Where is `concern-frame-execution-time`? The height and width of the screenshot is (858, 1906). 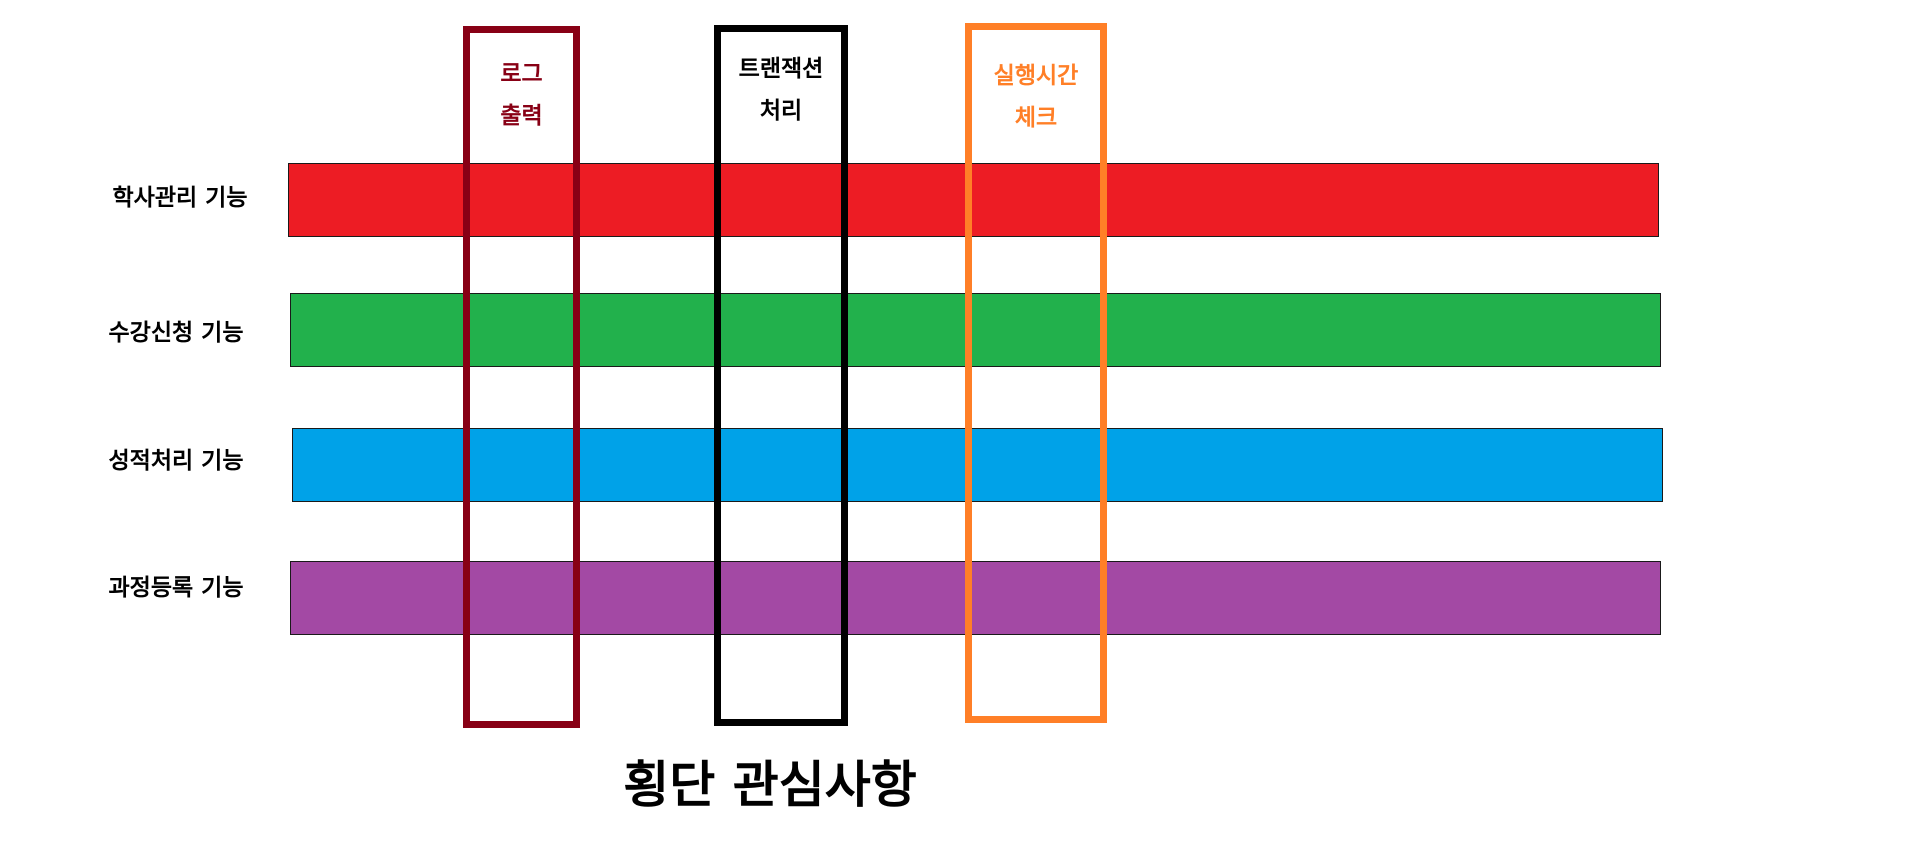
concern-frame-execution-time is located at coordinates (1036, 373).